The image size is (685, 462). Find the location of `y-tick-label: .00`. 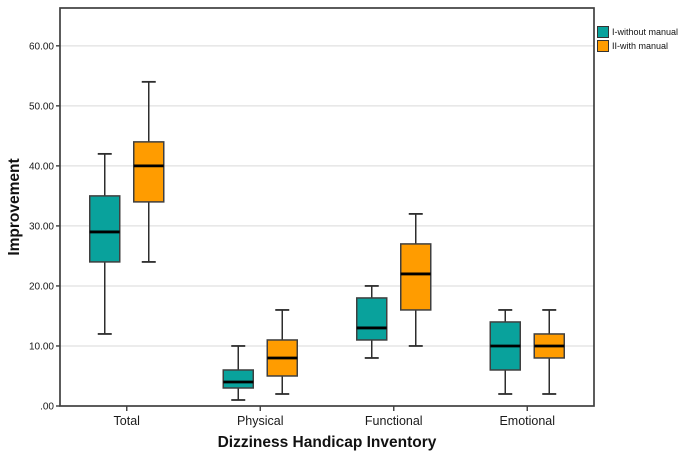

y-tick-label: .00 is located at coordinates (47, 407).